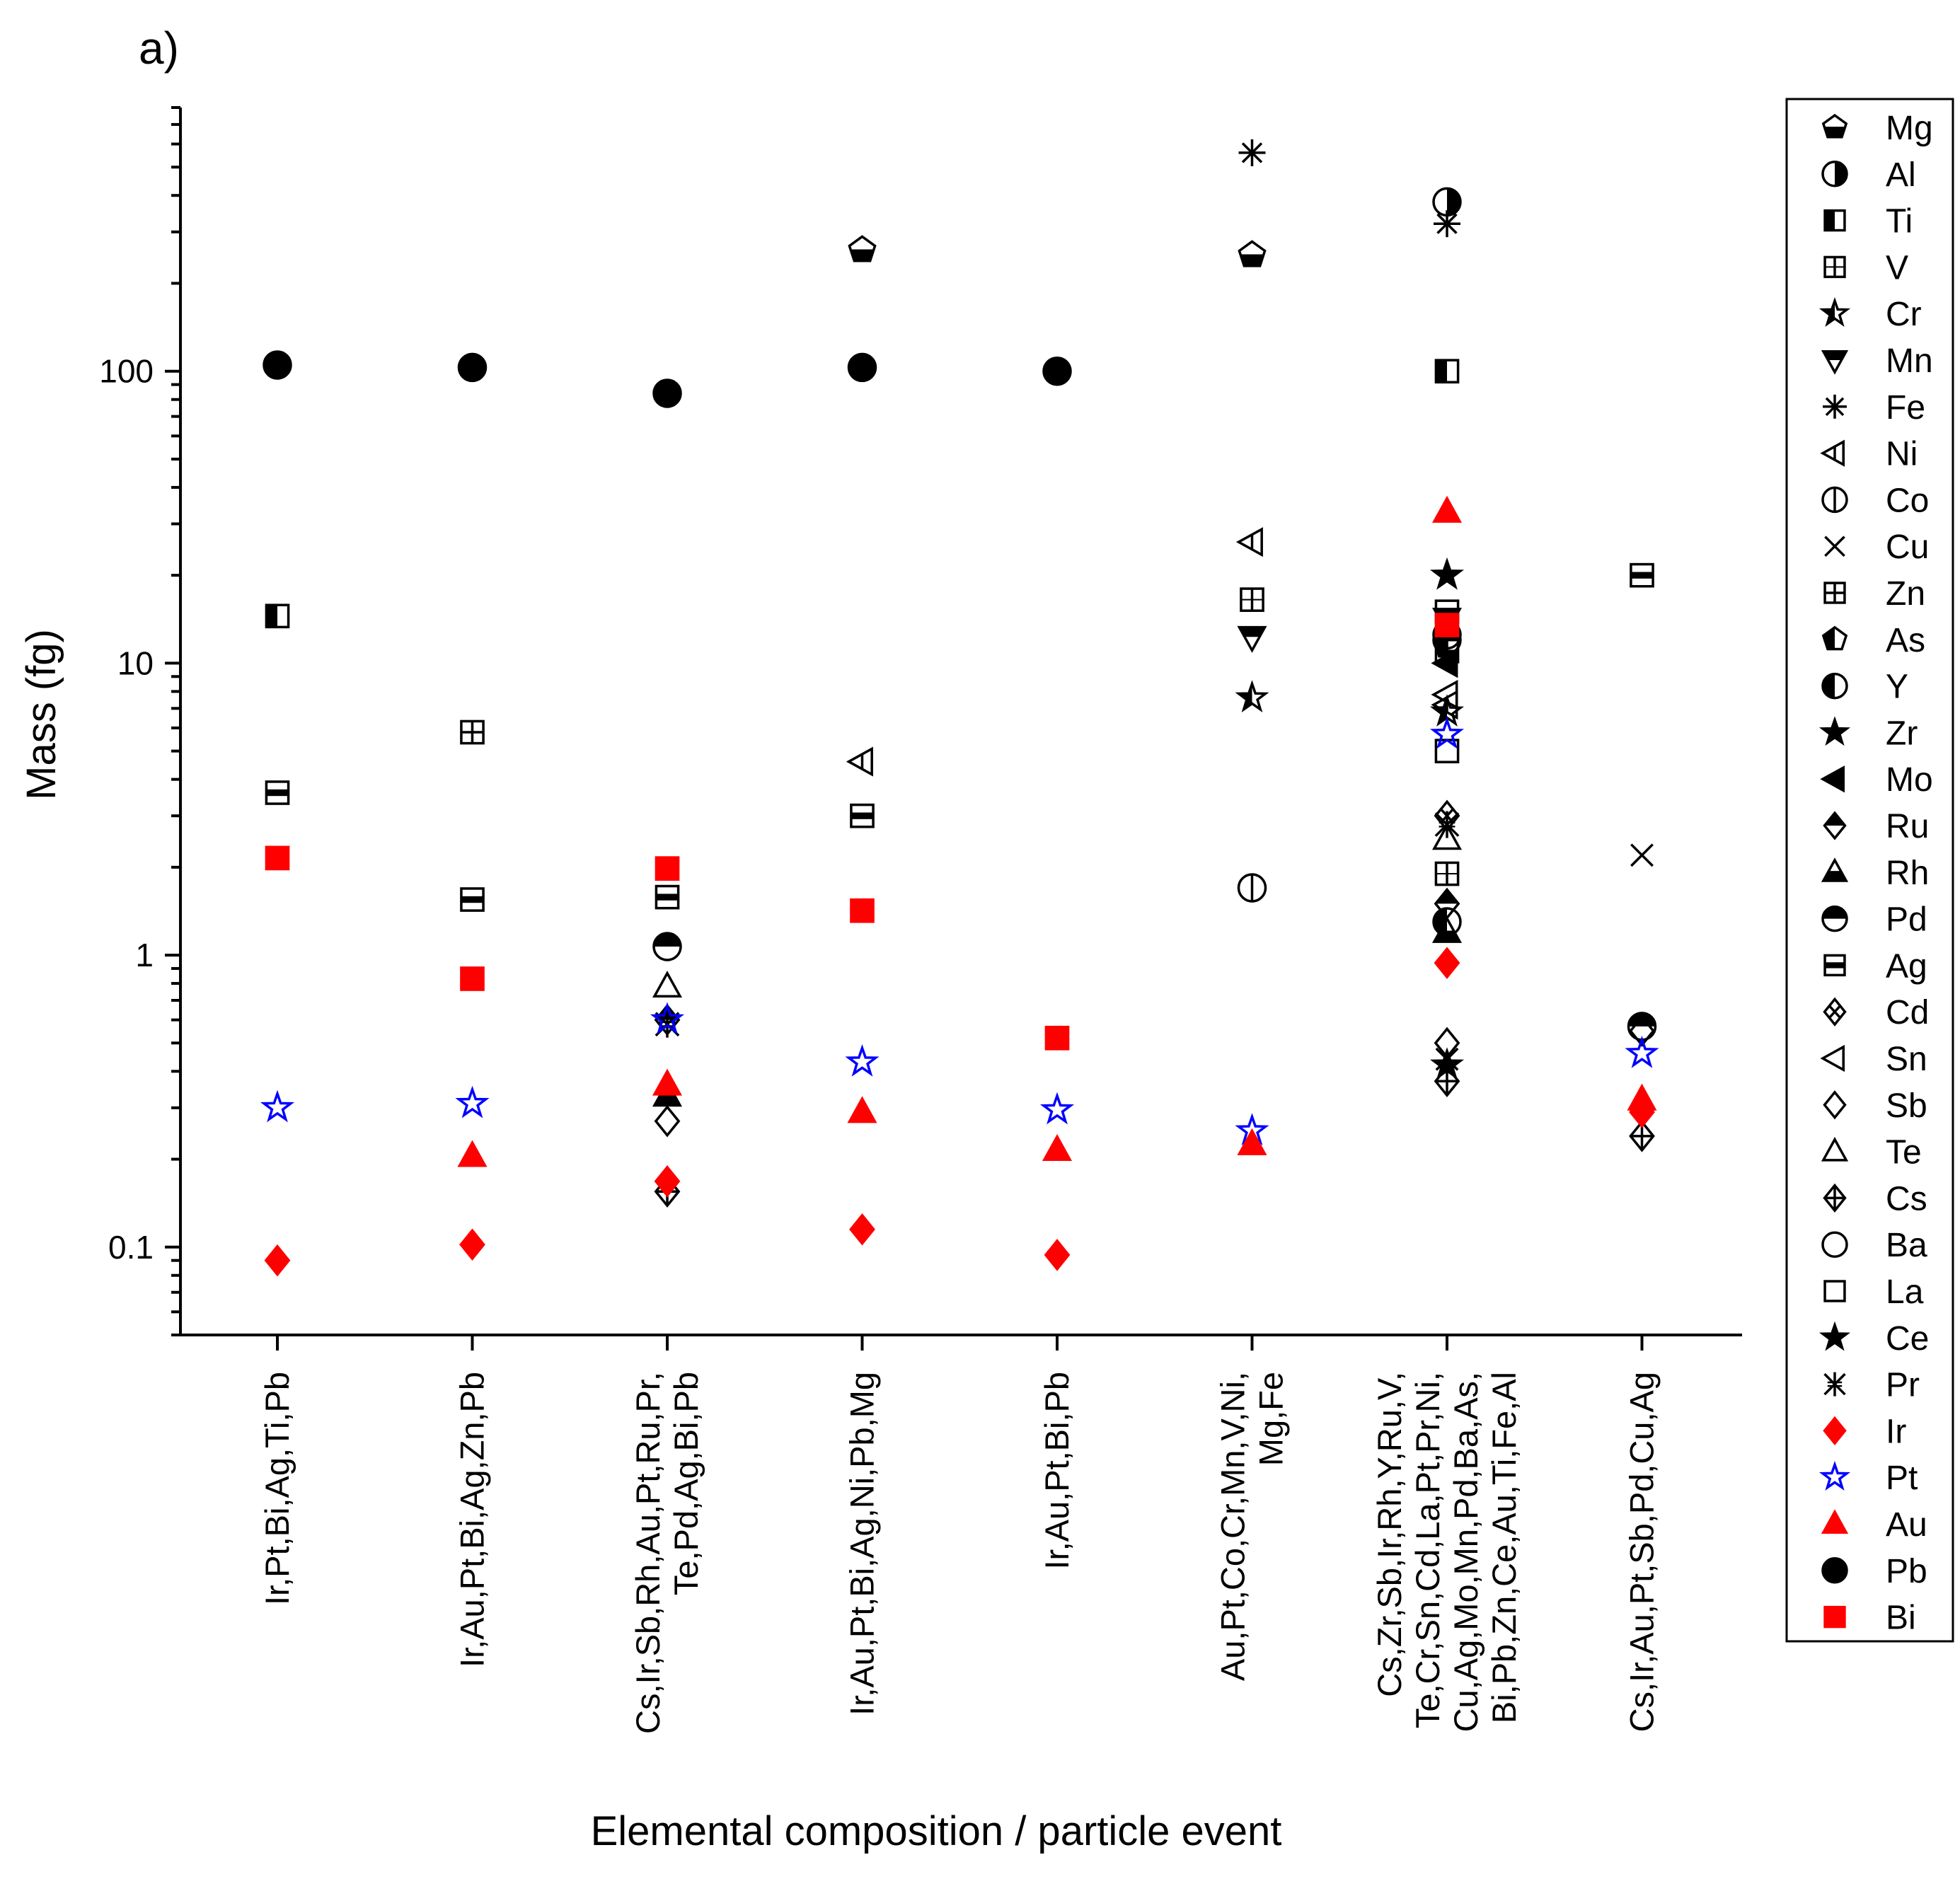 Image resolution: width=1960 pixels, height=1879 pixels. What do you see at coordinates (667, 1121) in the screenshot?
I see `marker-sb` at bounding box center [667, 1121].